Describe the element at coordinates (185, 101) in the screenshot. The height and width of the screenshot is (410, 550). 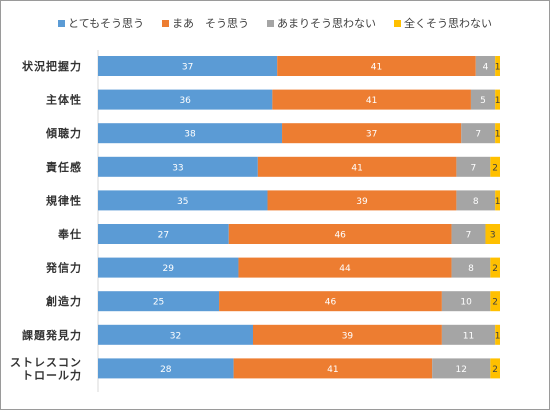
I see `data-label-2-1: 36` at that location.